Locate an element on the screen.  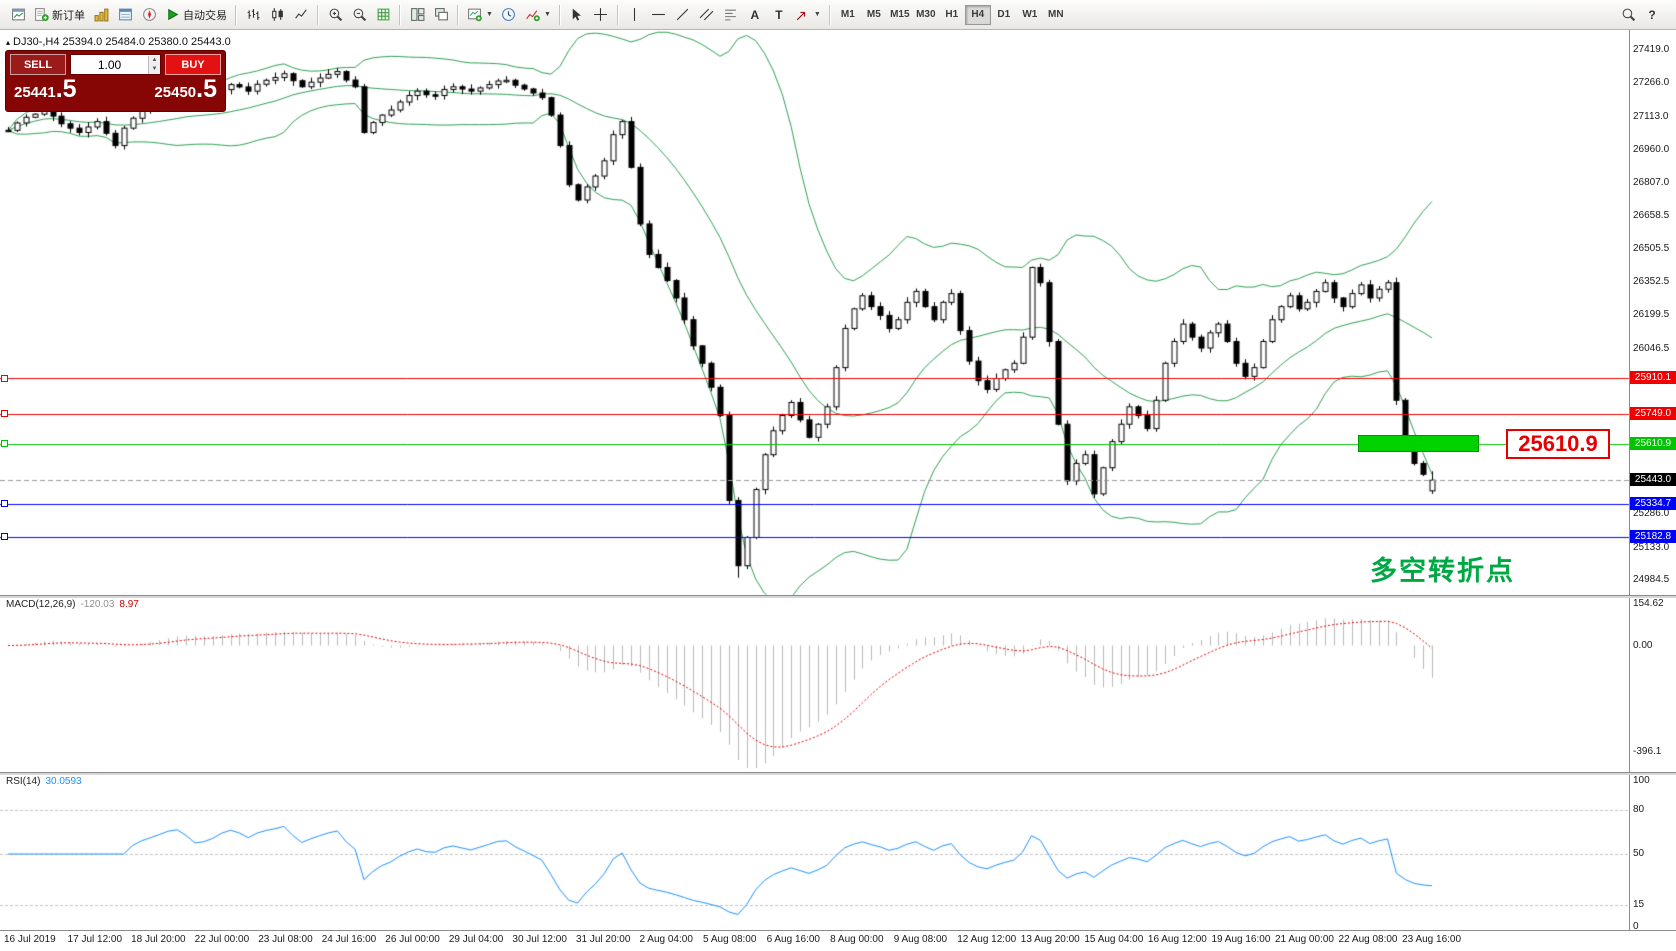
timeframe-button-mn: MN is located at coordinates (1056, 14).